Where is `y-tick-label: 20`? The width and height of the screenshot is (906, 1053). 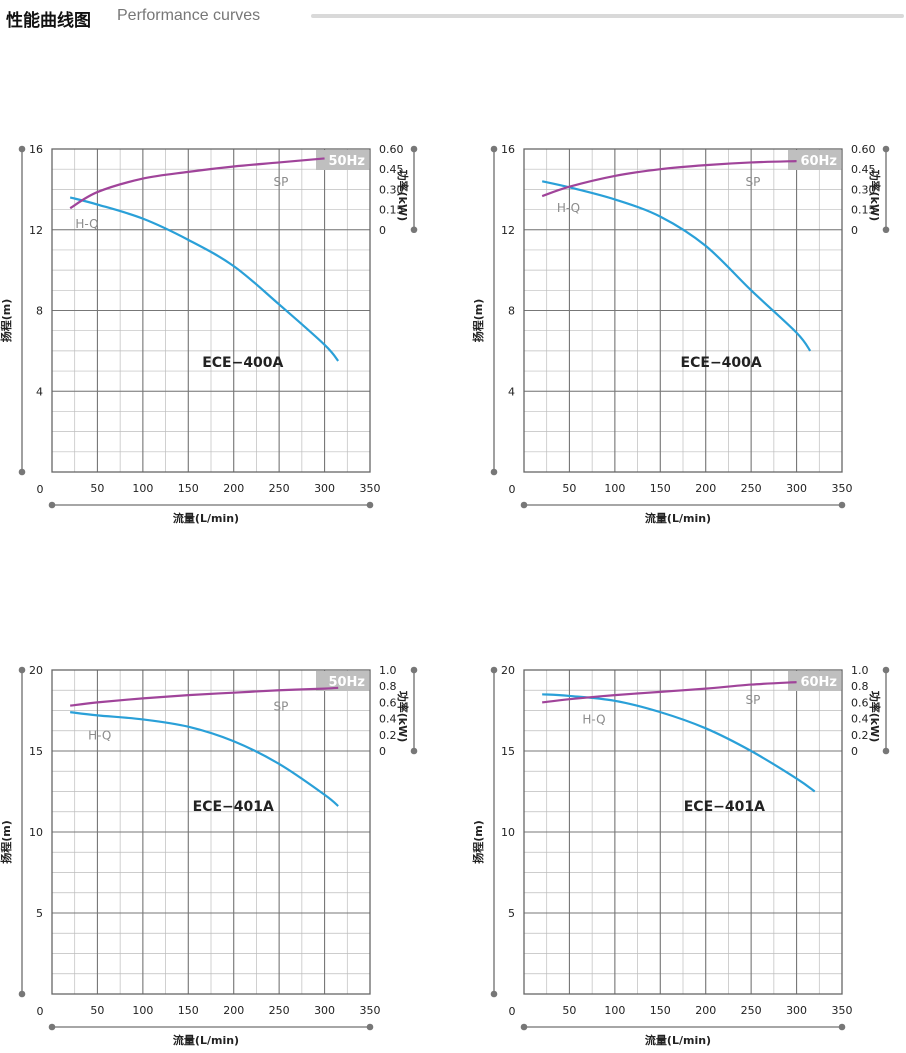
y-tick-label: 20 is located at coordinates (508, 670).